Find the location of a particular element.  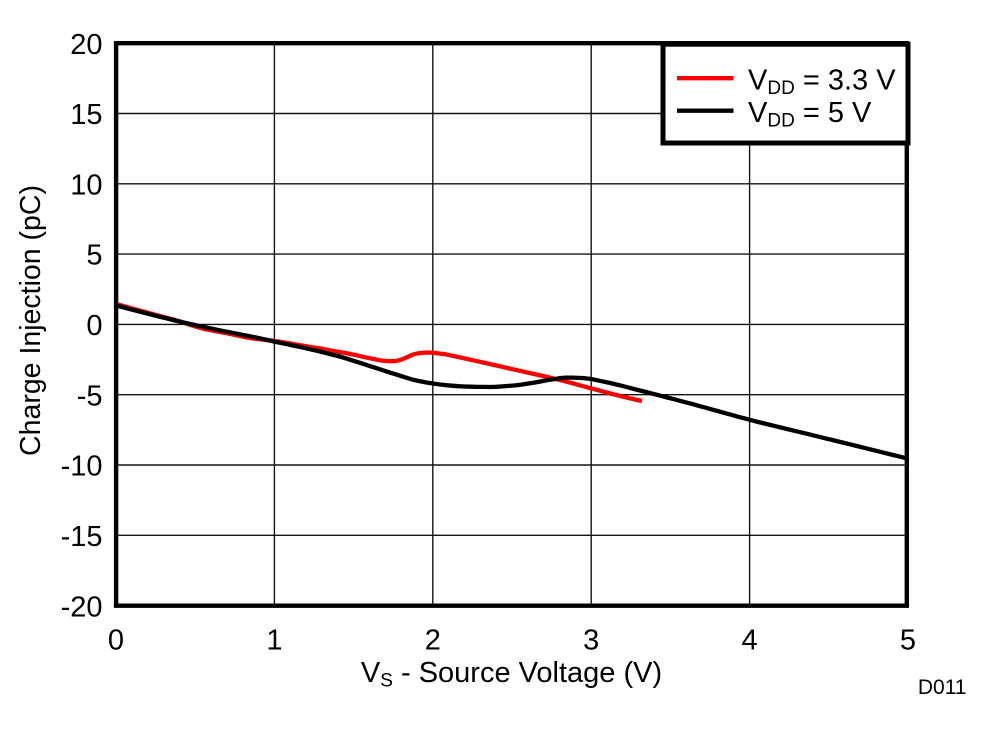

svg-text: -20 is located at coordinates (82, 607).